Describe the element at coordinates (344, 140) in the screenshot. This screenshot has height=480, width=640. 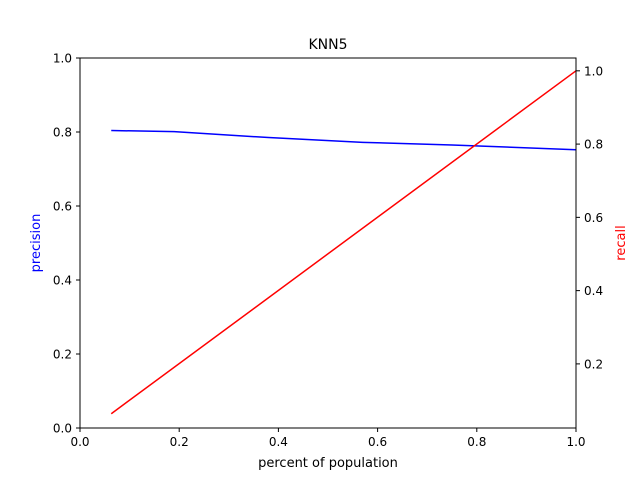
I see `series-line-precision` at that location.